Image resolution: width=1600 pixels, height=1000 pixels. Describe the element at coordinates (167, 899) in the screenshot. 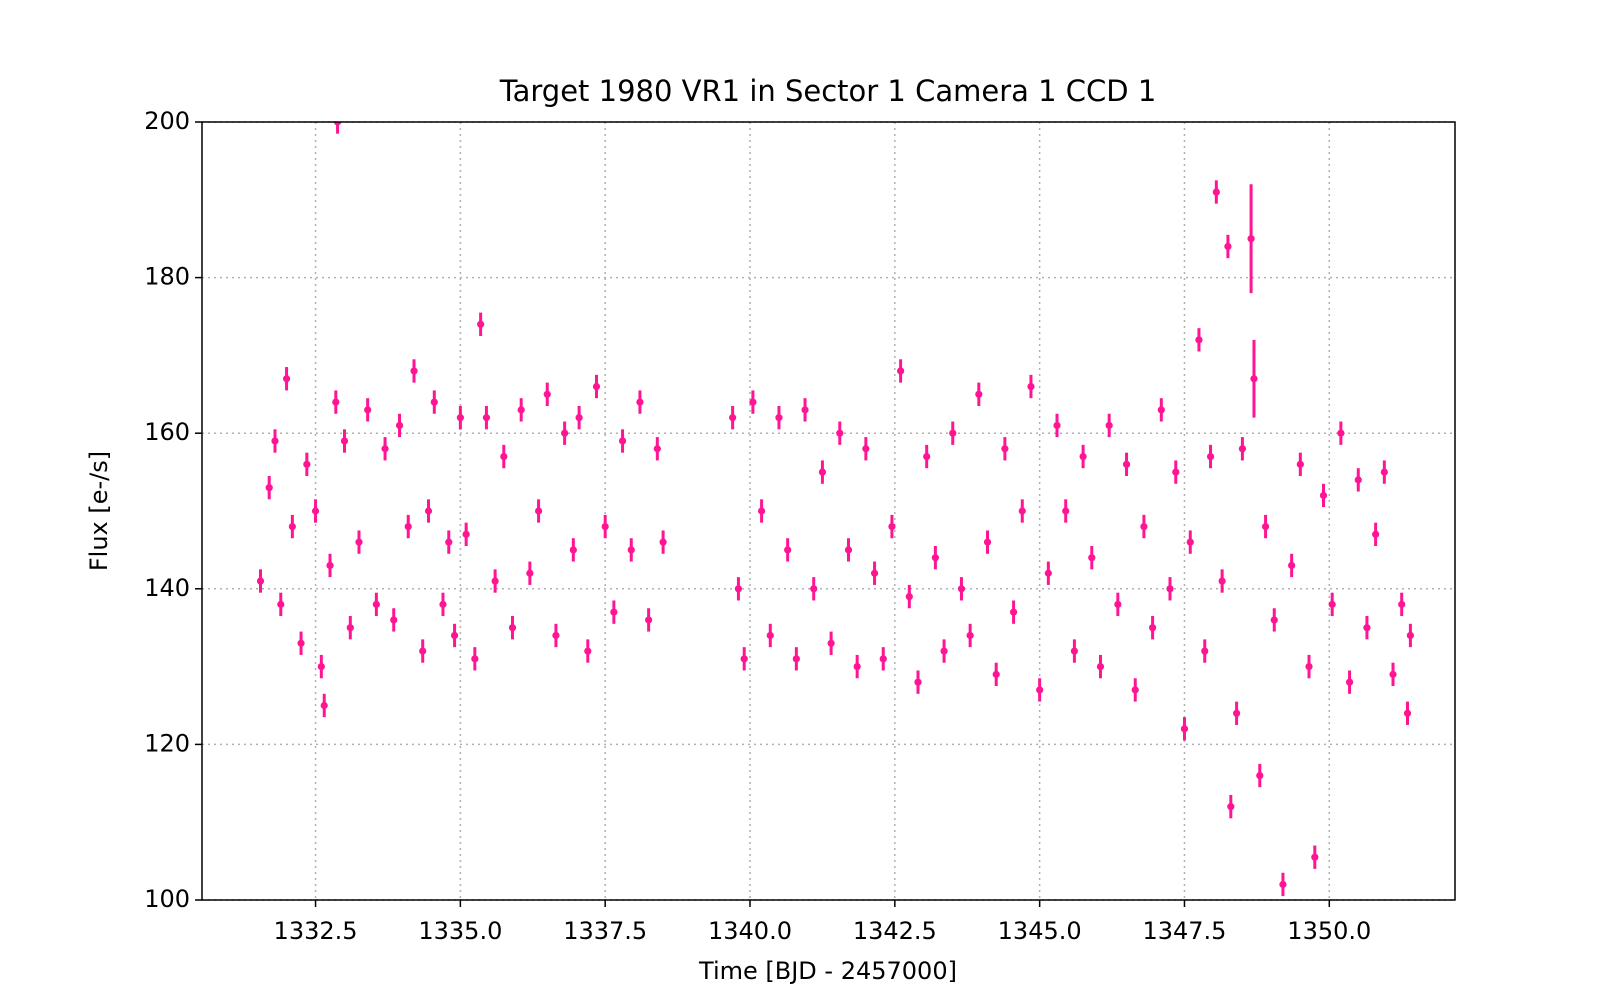

I see `y-tick-label: 100` at that location.